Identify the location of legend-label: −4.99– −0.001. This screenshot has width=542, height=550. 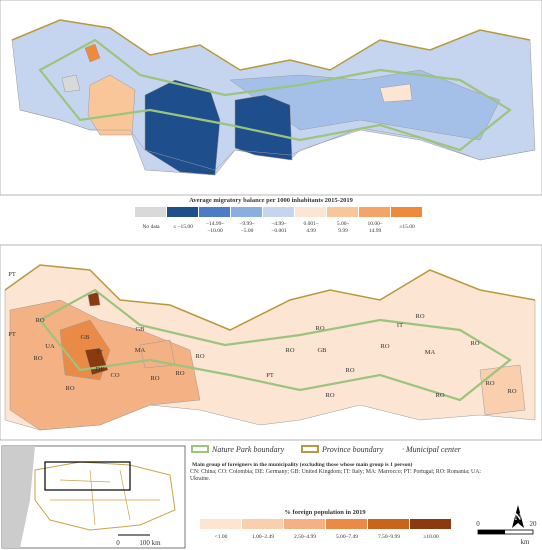
(279, 227).